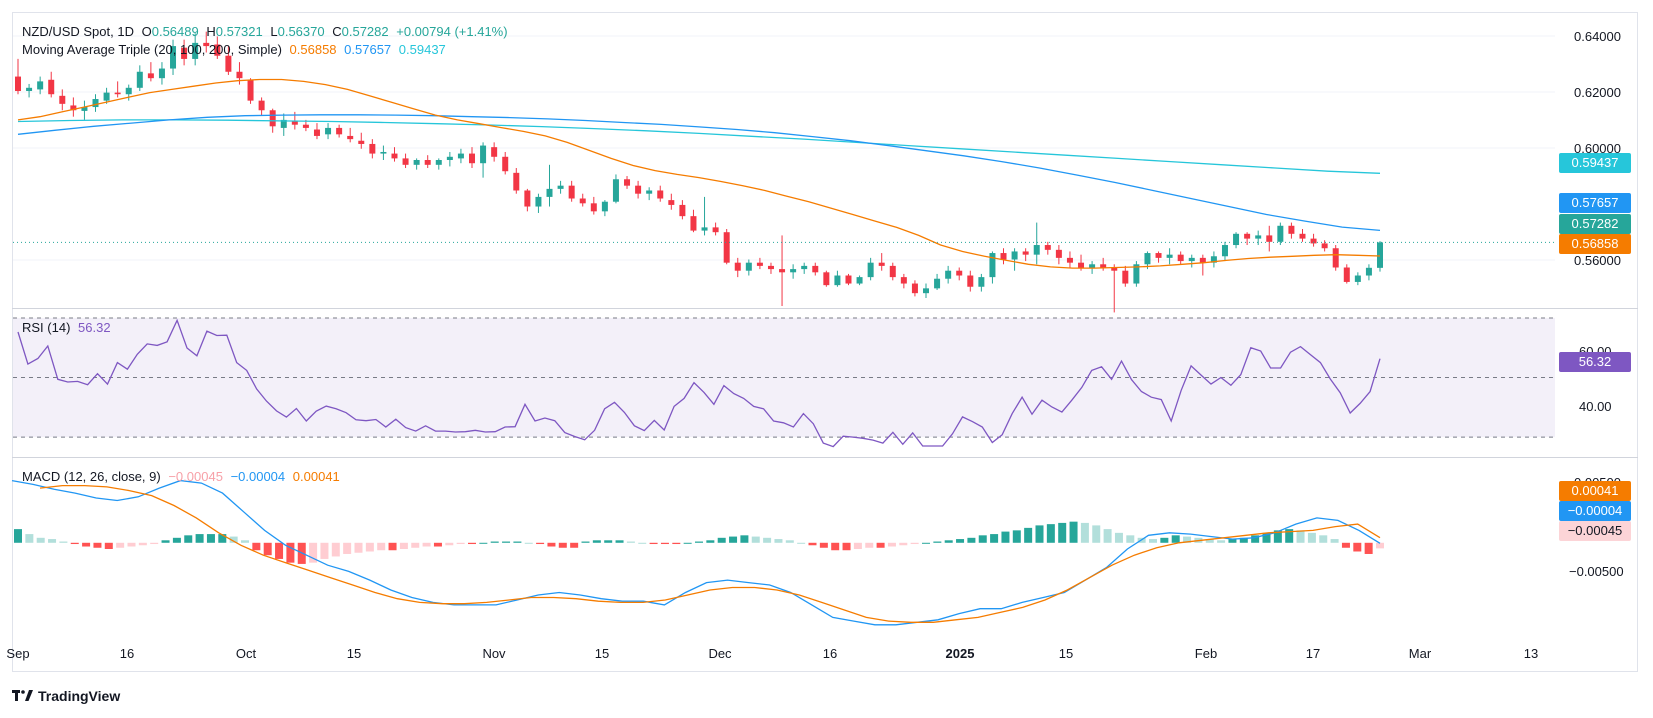  What do you see at coordinates (699, 383) in the screenshot?
I see `rsi-line` at bounding box center [699, 383].